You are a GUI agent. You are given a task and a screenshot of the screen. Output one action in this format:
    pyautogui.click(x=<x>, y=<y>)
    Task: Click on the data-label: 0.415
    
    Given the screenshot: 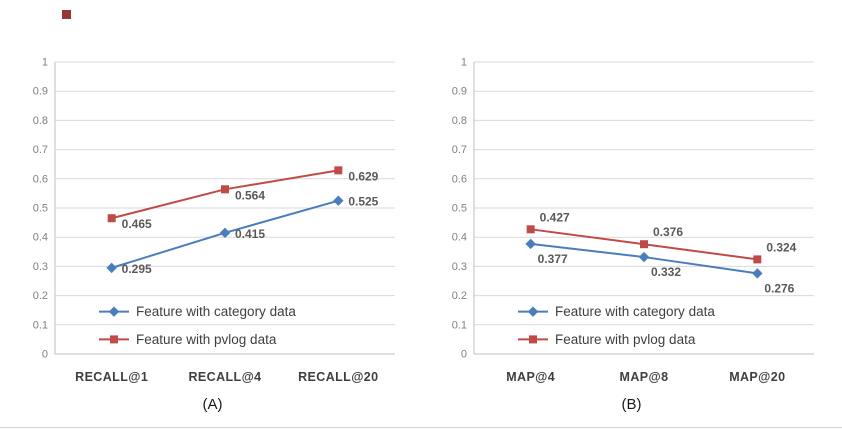 What is the action you would take?
    pyautogui.click(x=250, y=234)
    